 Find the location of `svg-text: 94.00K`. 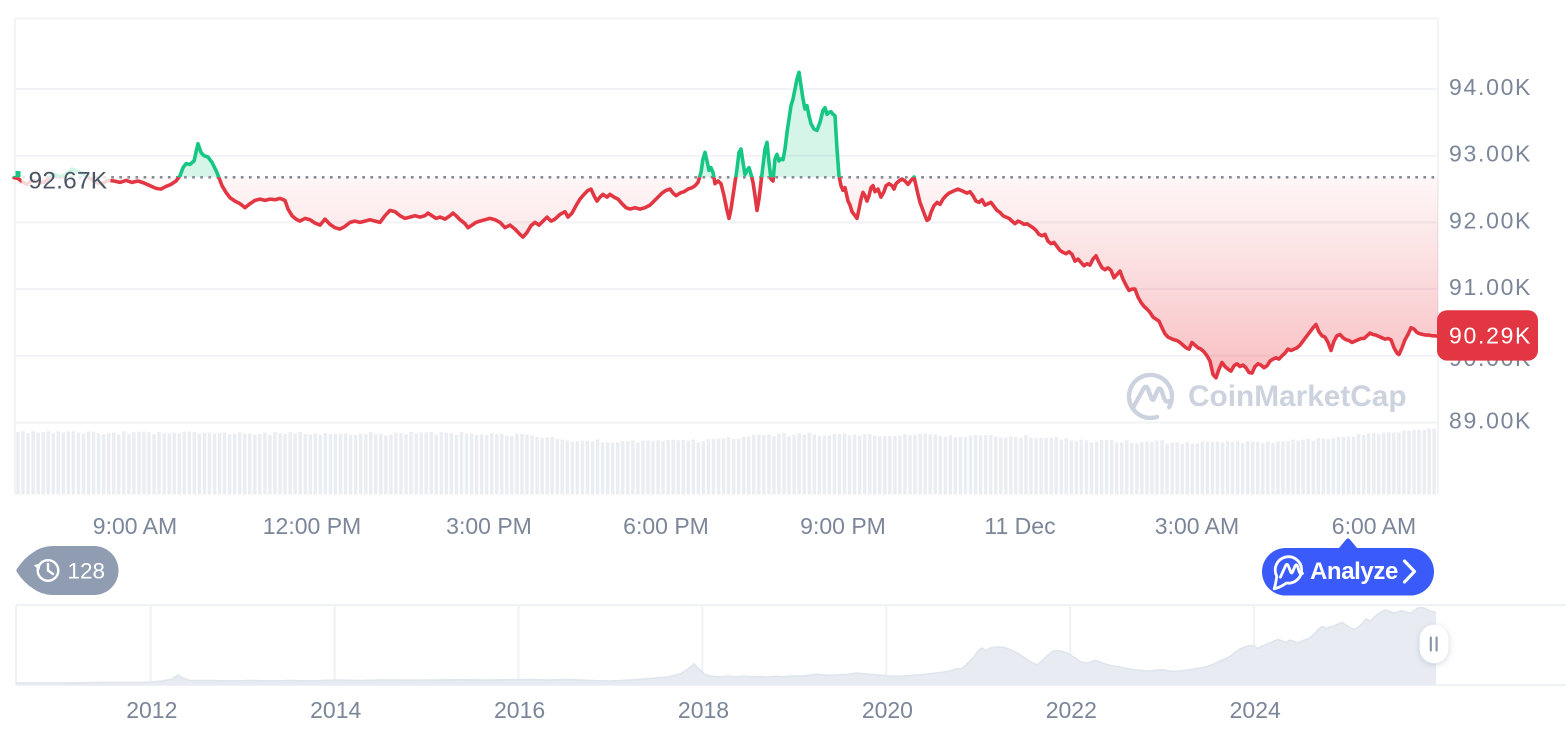

svg-text: 94.00K is located at coordinates (1490, 87).